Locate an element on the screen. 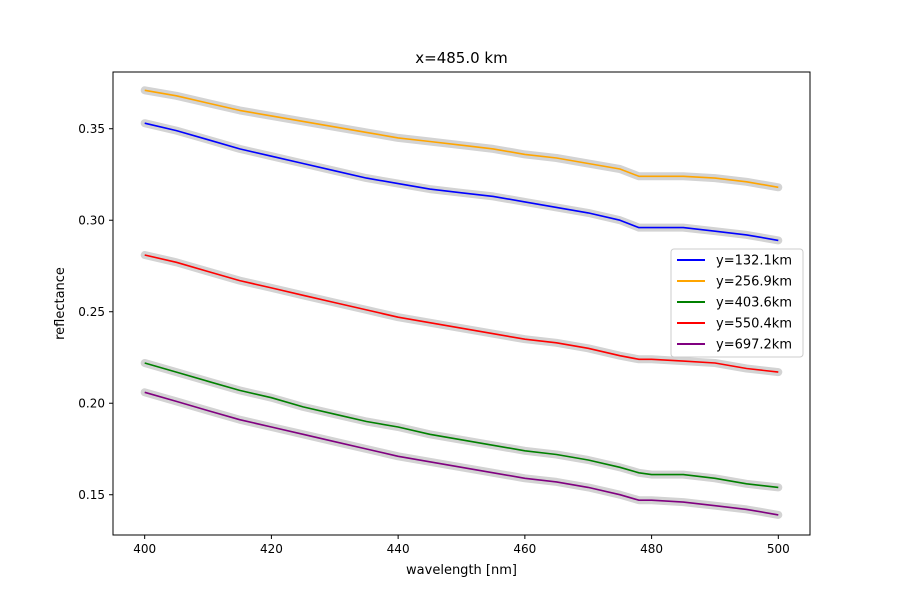 This screenshot has height=600, width=900. x-tick-label: 420 is located at coordinates (271, 549).